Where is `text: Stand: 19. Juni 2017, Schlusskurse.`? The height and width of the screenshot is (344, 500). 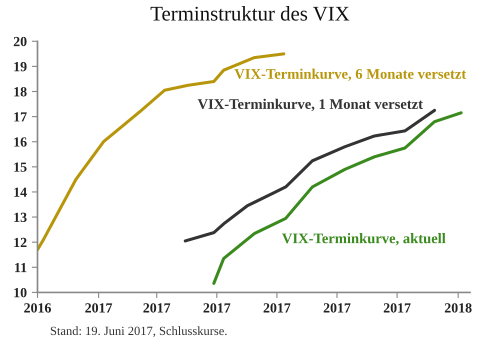 text: Stand: 19. Juni 2017, Schlusskurse. is located at coordinates (138, 331).